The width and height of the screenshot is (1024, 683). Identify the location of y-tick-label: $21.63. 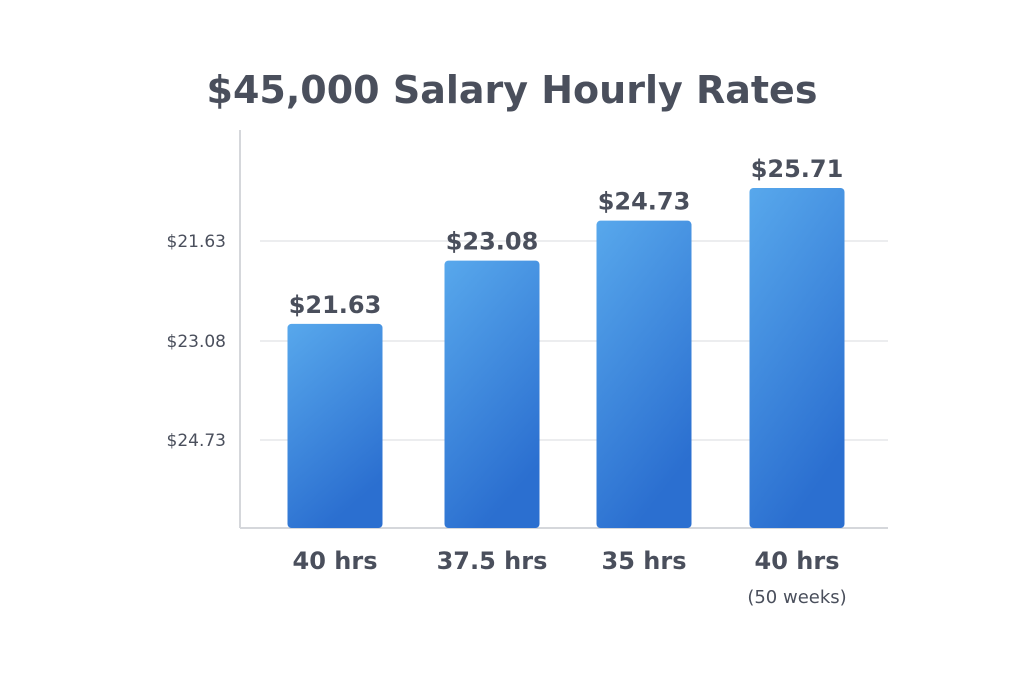
(196, 242).